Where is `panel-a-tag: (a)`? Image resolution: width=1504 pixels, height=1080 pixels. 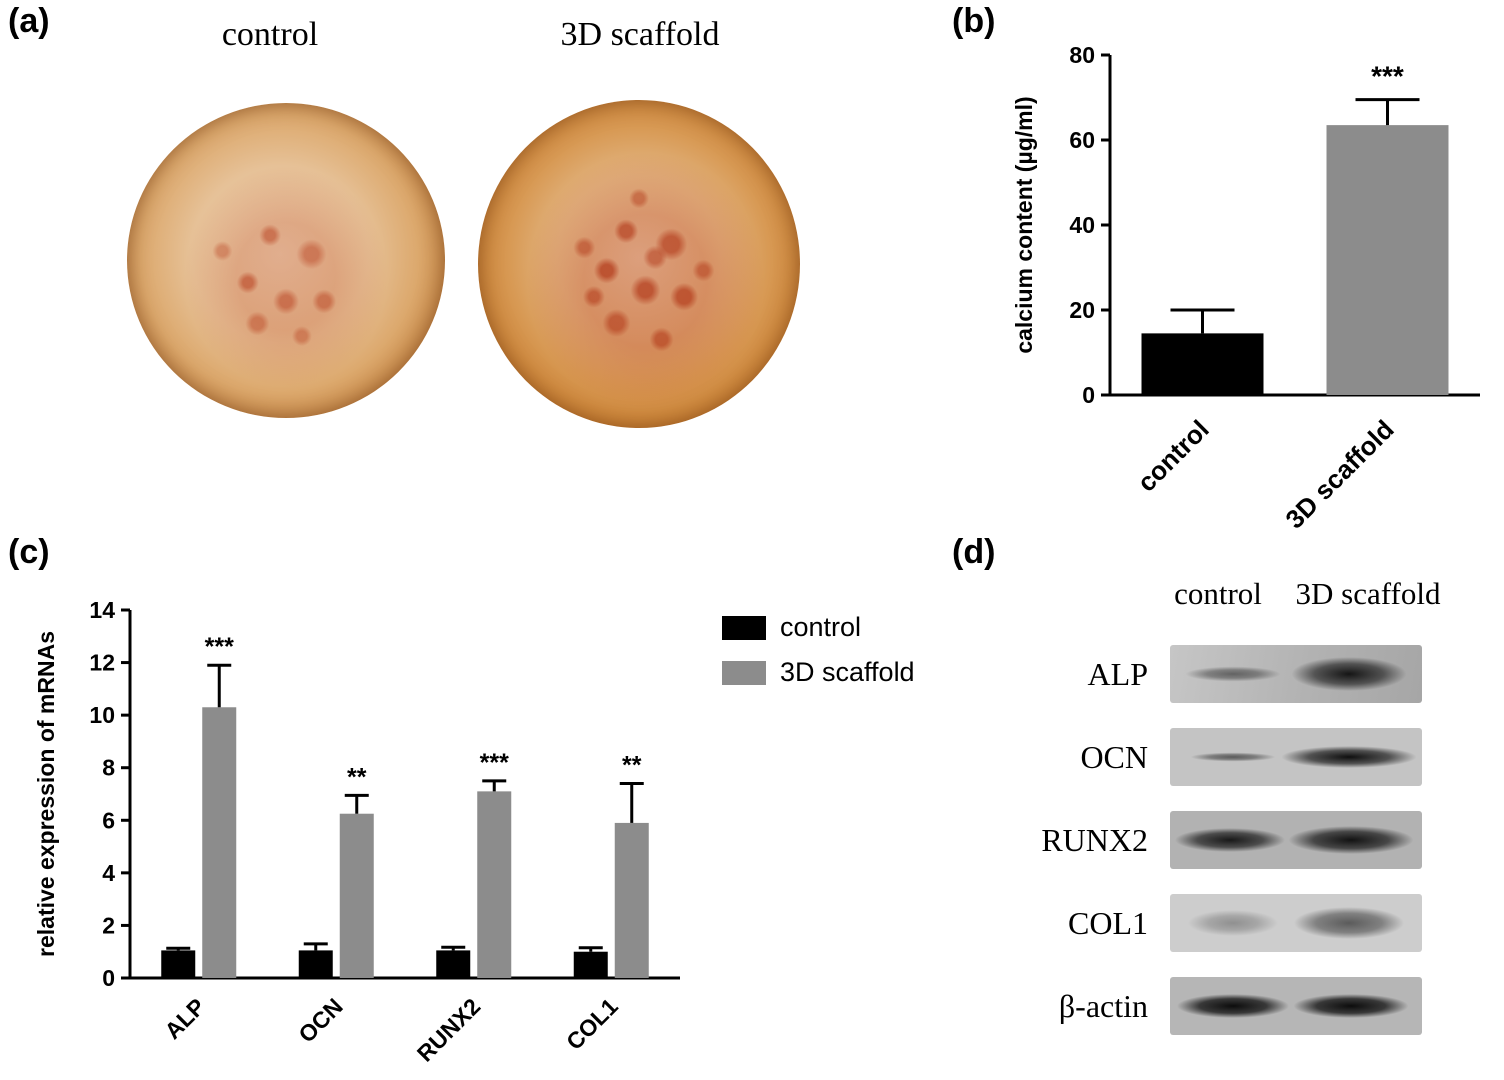
panel-a-tag: (a) is located at coordinates (29, 21).